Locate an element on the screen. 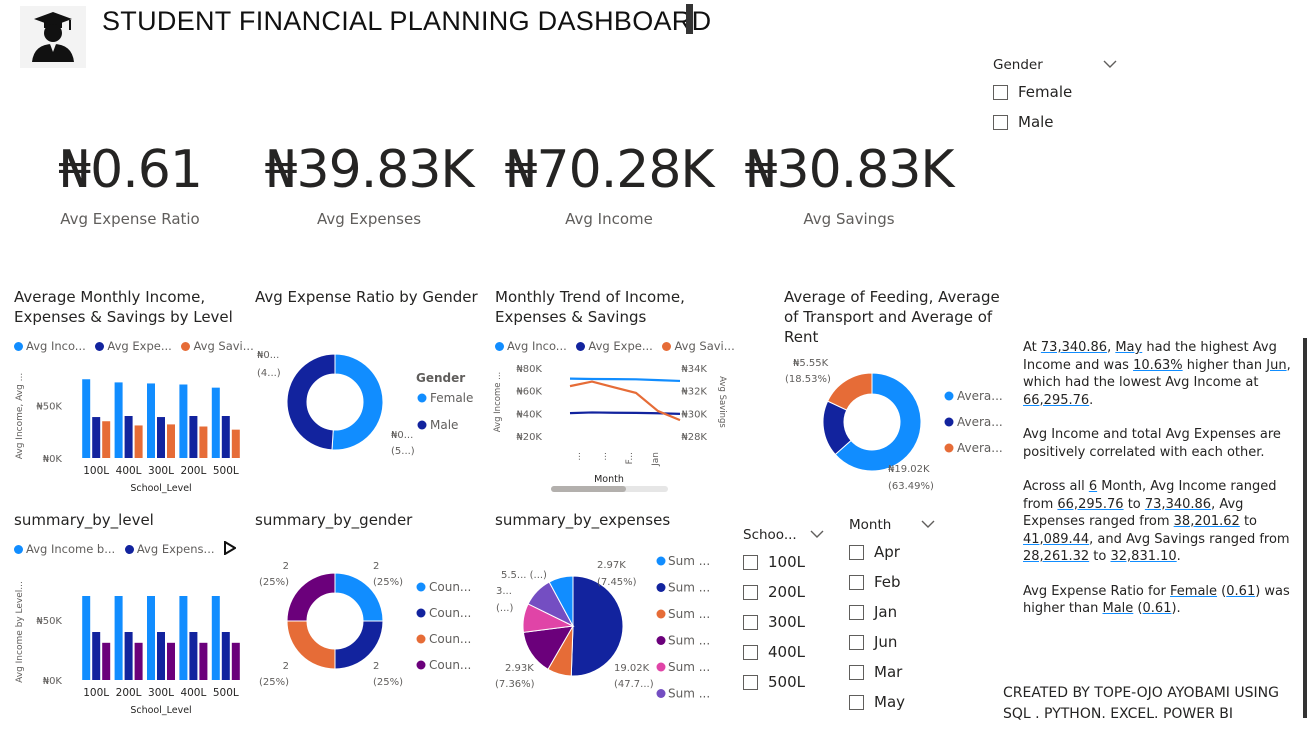 This screenshot has width=1312, height=733. narrative-scrollbar is located at coordinates (1305, 528).